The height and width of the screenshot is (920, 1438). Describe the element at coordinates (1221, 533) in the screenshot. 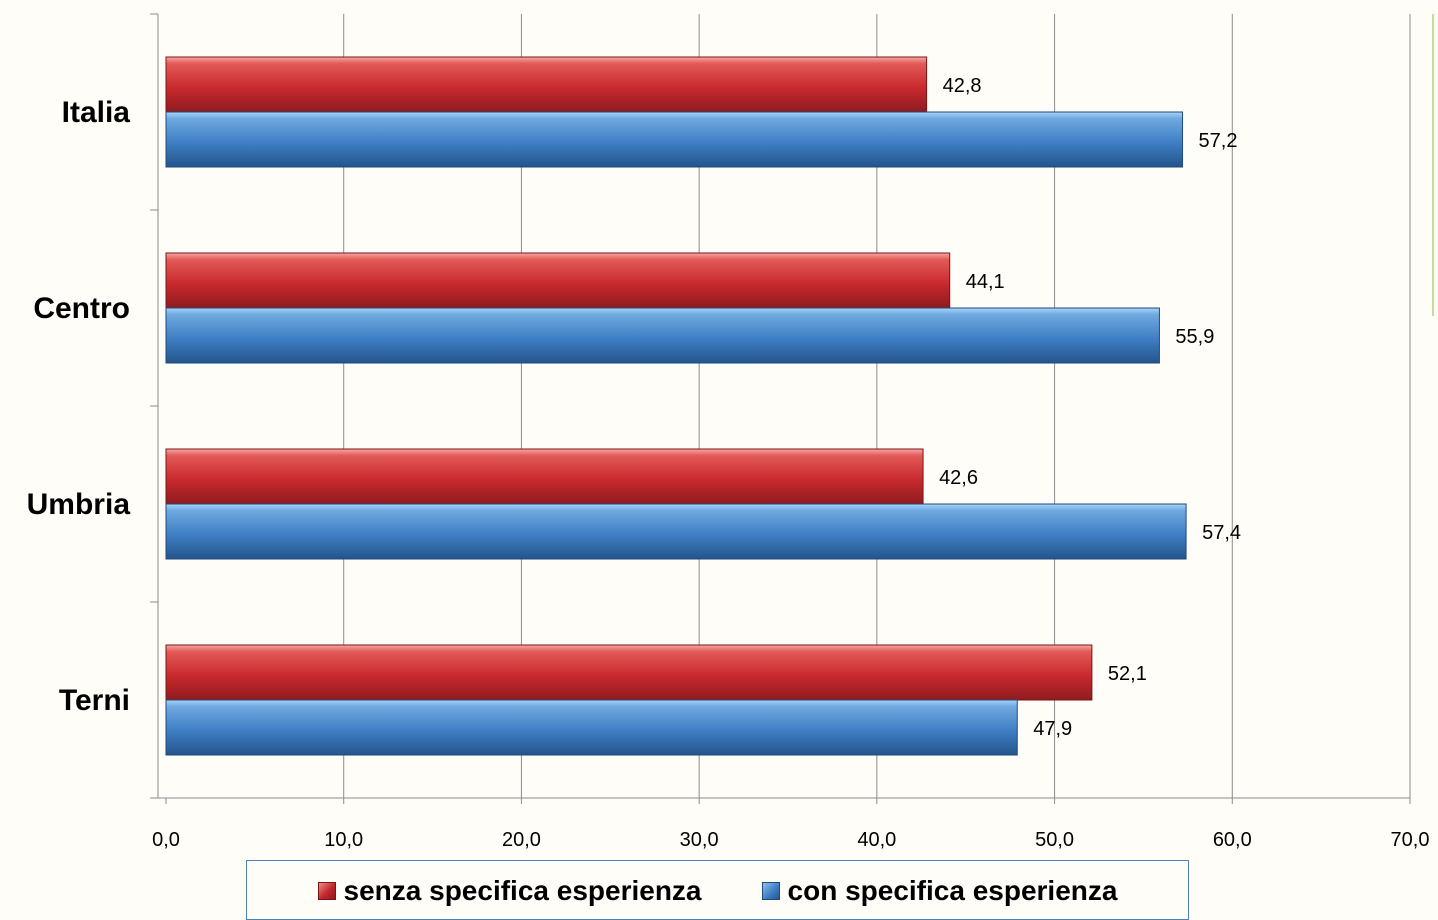

I see `data-label-con-umbria: 57,4` at that location.